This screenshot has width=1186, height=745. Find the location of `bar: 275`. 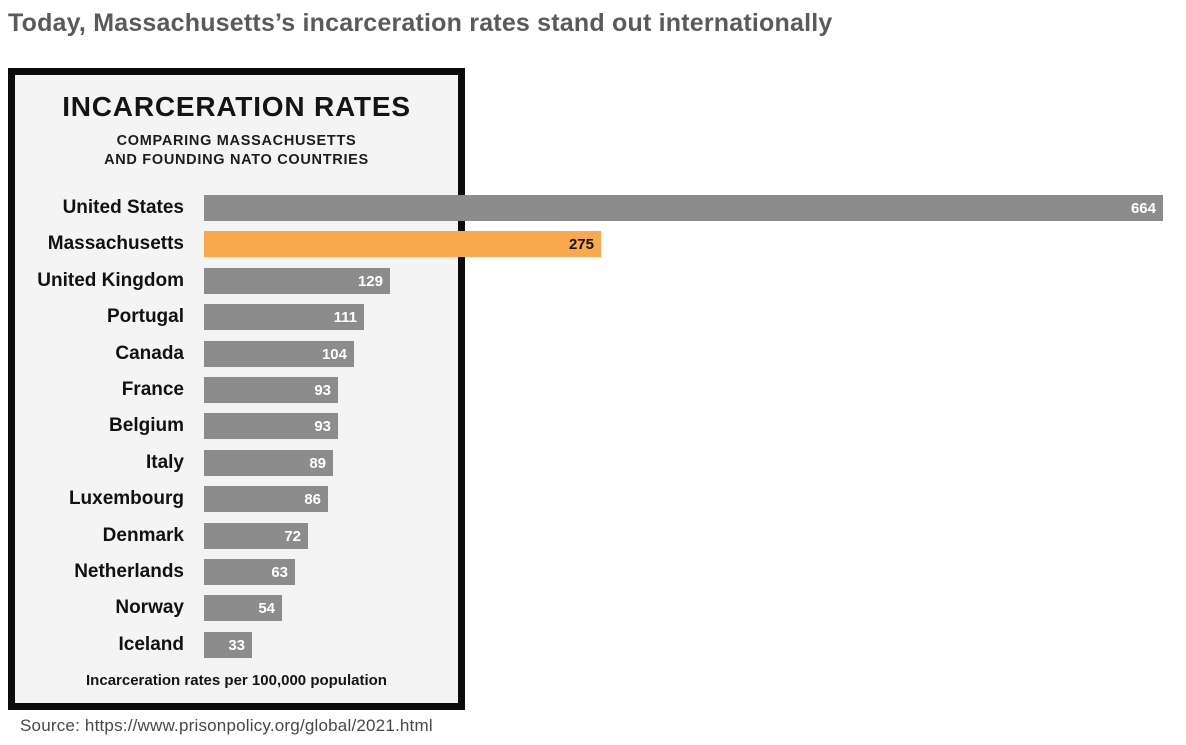

bar: 275 is located at coordinates (402, 244).